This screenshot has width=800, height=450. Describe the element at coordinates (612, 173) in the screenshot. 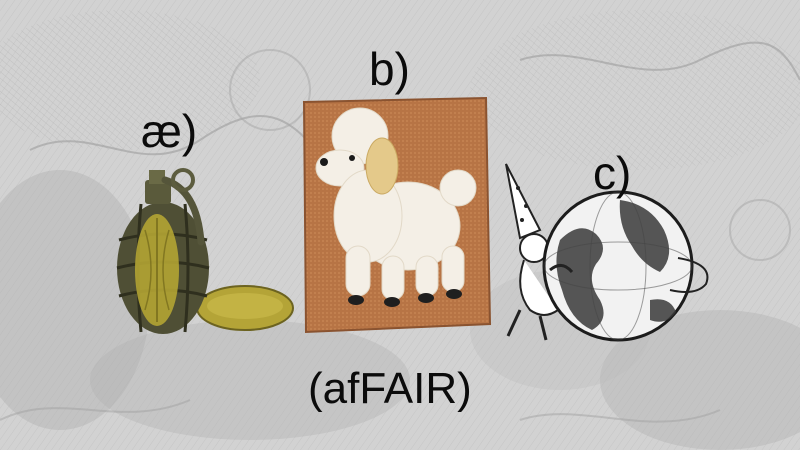

I see `label-c: c)` at that location.